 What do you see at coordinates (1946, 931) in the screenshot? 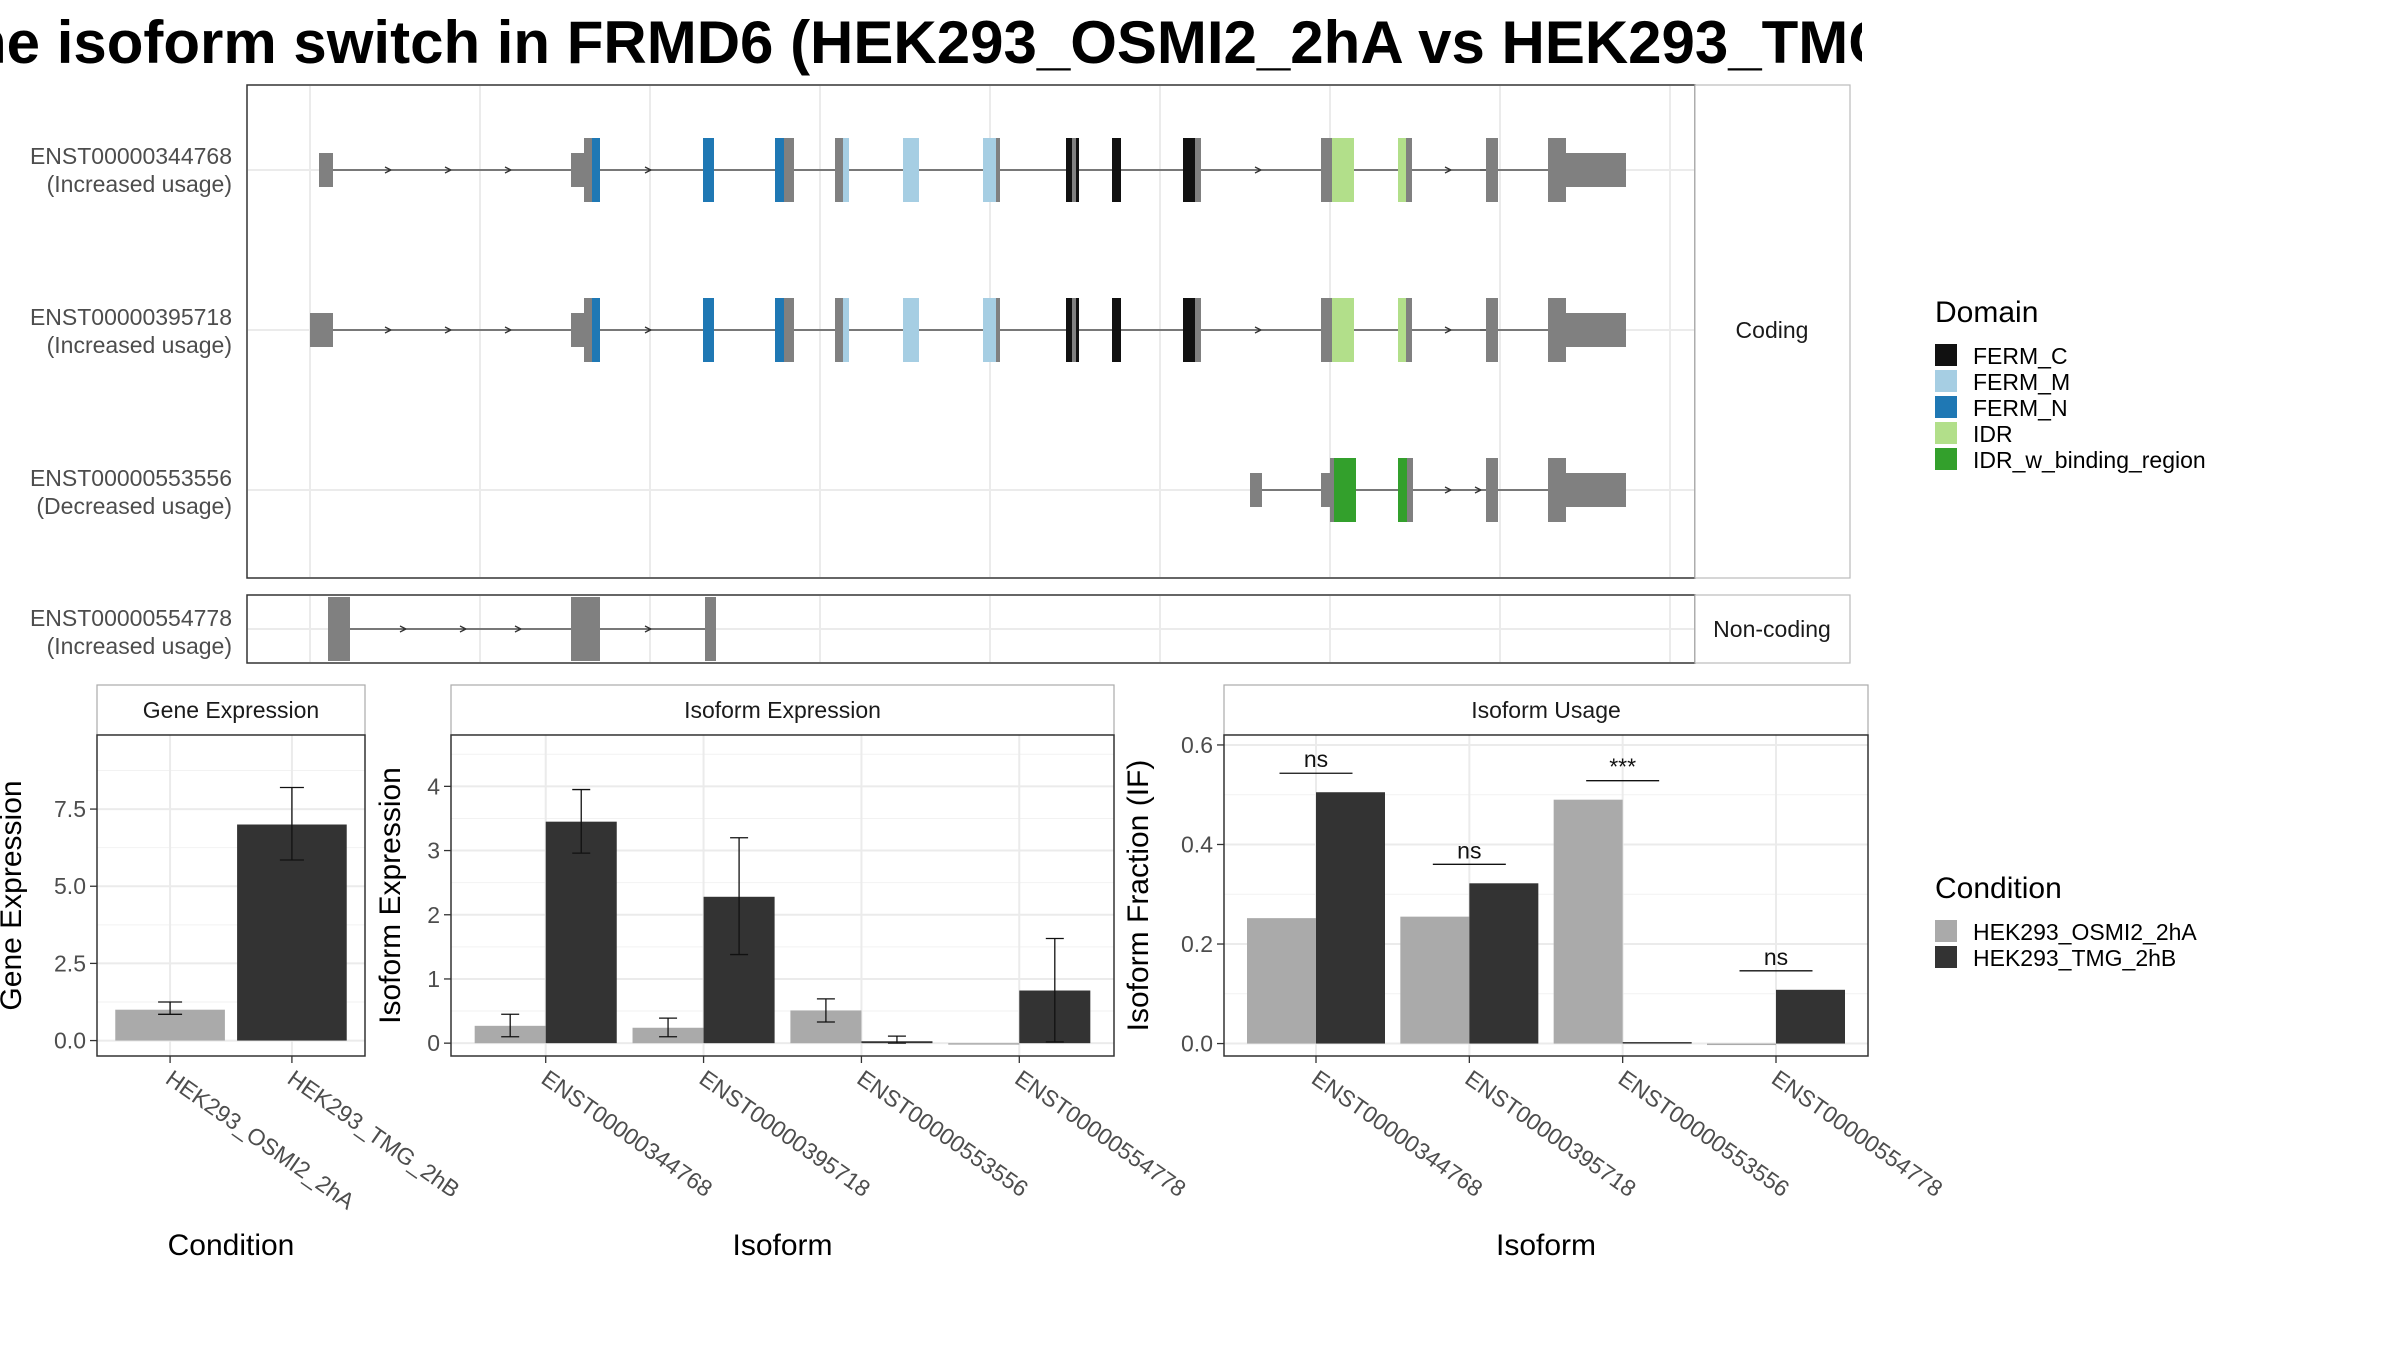
I see `legend-swatch-condition-a` at bounding box center [1946, 931].